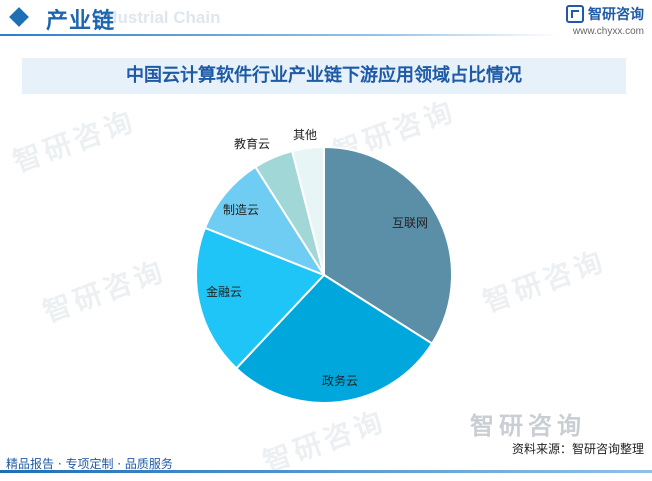  I want to click on slice-label: 教育云, so click(252, 143).